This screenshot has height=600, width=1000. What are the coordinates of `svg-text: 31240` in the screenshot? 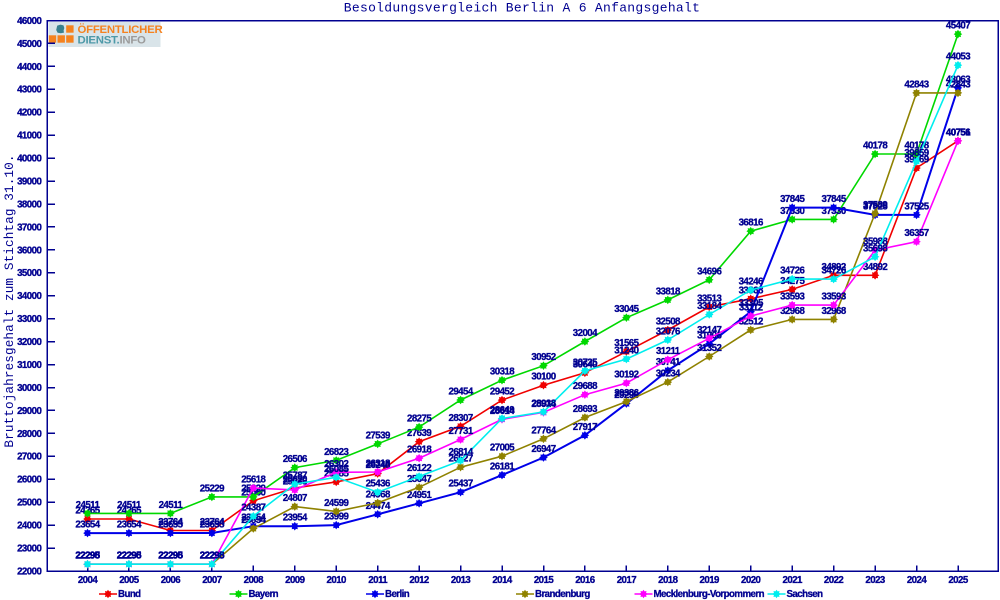 It's located at (626, 351).